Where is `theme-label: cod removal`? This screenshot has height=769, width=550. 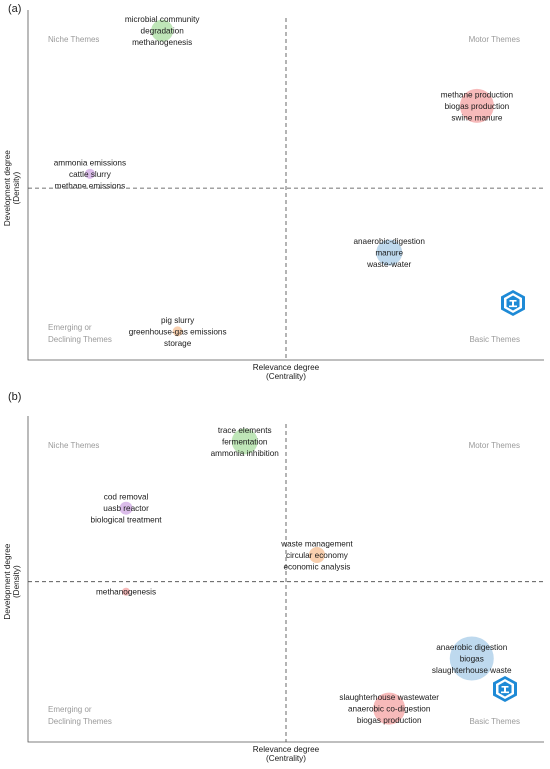
theme-label: cod removal is located at coordinates (126, 497).